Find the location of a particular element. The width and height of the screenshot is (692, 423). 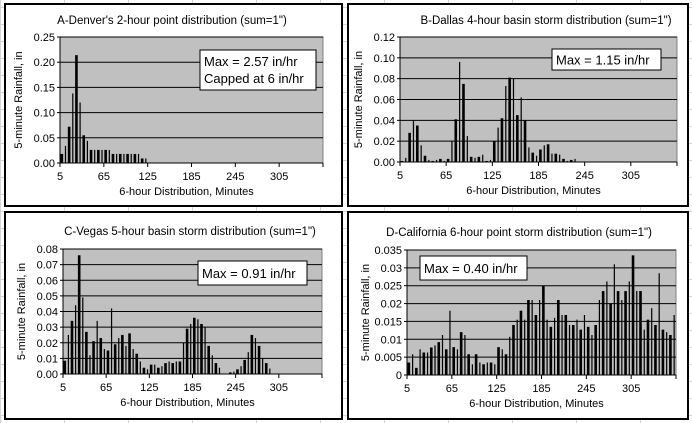

y-tick-label: 0.08 is located at coordinates (384, 80).